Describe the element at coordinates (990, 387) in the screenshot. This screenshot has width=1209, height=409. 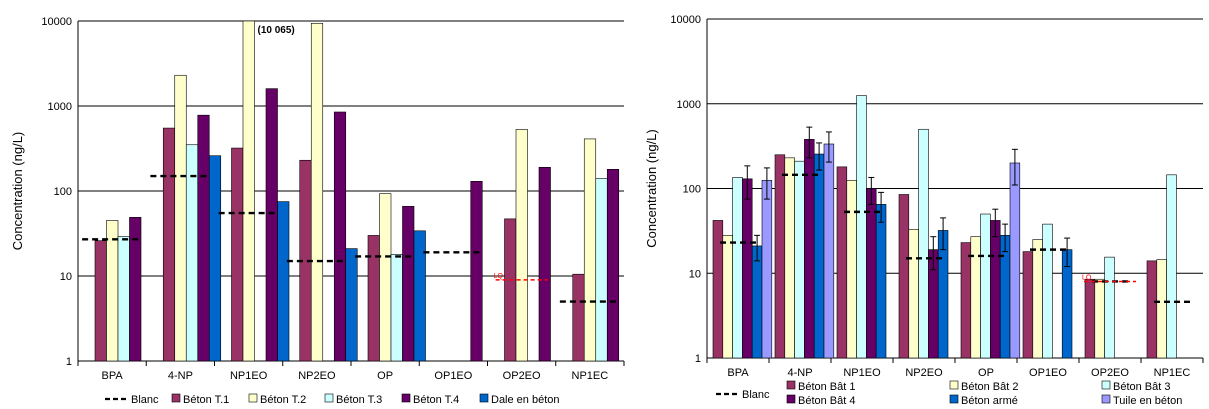
I see `legend-label: Béton Bât 2` at that location.